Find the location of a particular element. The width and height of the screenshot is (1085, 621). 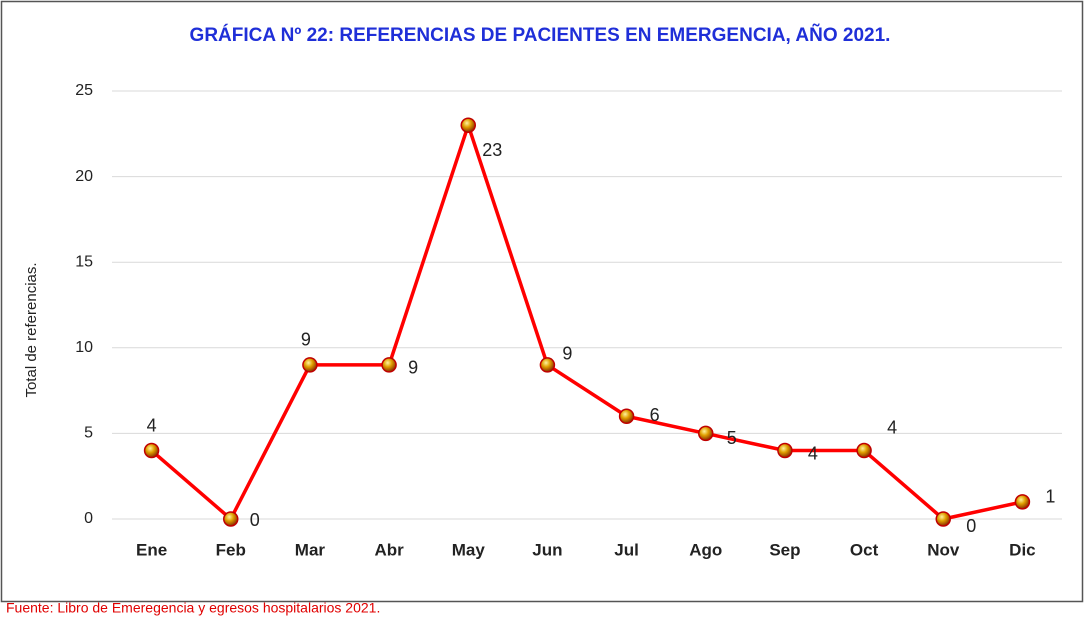

x-tick-label: Ago is located at coordinates (705, 549).